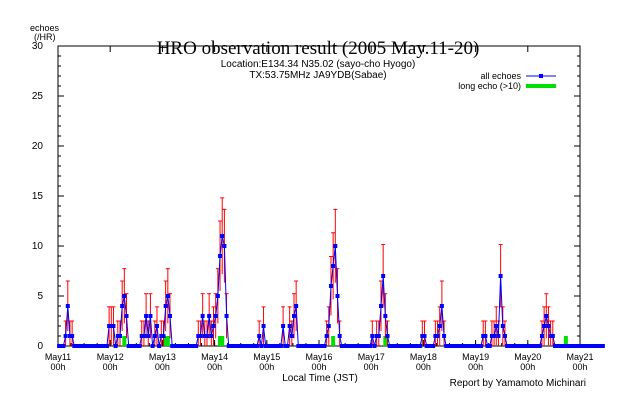 This screenshot has width=640, height=400. What do you see at coordinates (38, 196) in the screenshot?
I see `y-tick-label: 15` at bounding box center [38, 196].